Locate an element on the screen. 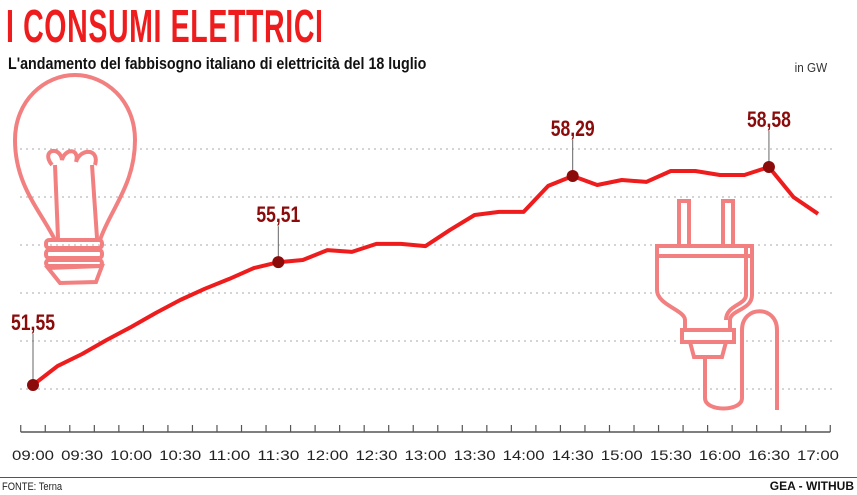 Image resolution: width=857 pixels, height=495 pixels. x-tick-label: 15:30 is located at coordinates (671, 455).